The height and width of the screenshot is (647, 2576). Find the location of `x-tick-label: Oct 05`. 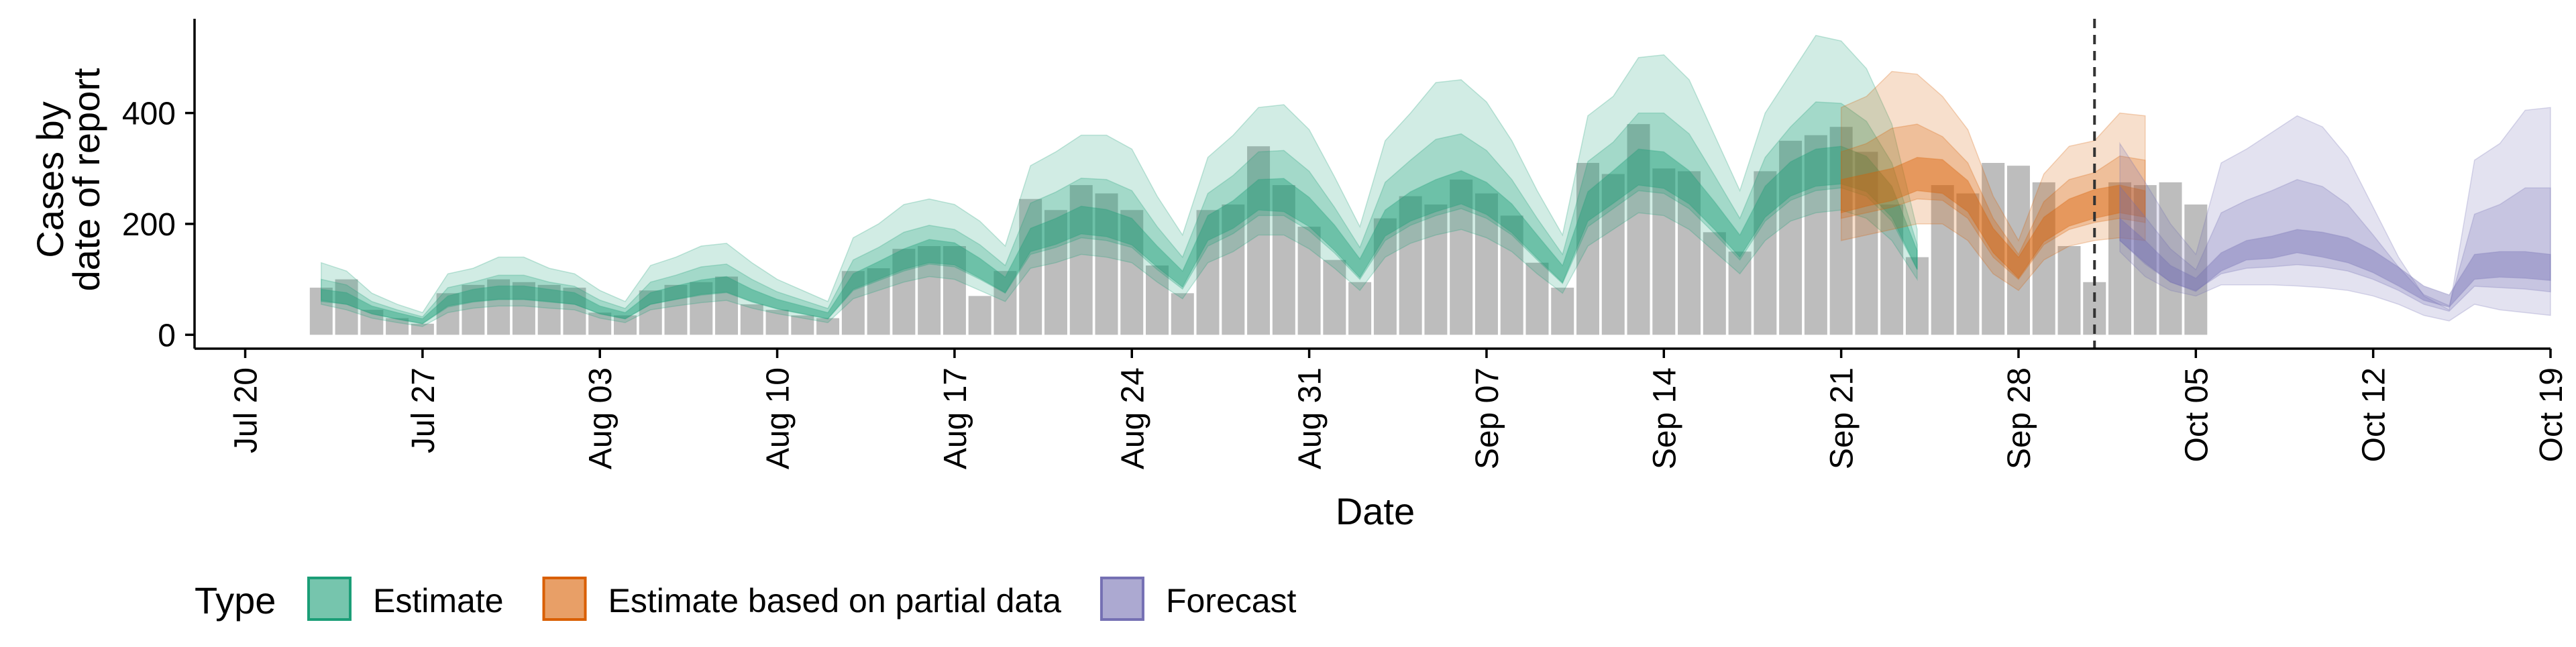

x-tick-label: Oct 05 is located at coordinates (2196, 414).